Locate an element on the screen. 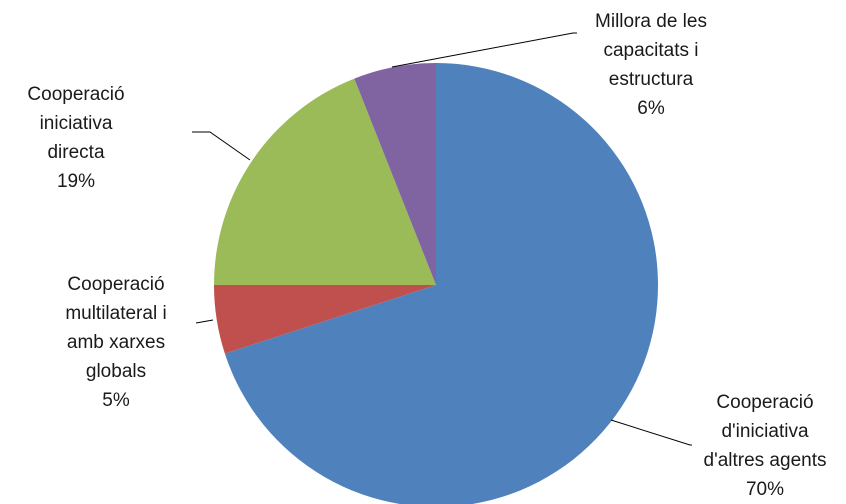 Image resolution: width=846 pixels, height=504 pixels. slice-percent-label: 6% is located at coordinates (651, 108).